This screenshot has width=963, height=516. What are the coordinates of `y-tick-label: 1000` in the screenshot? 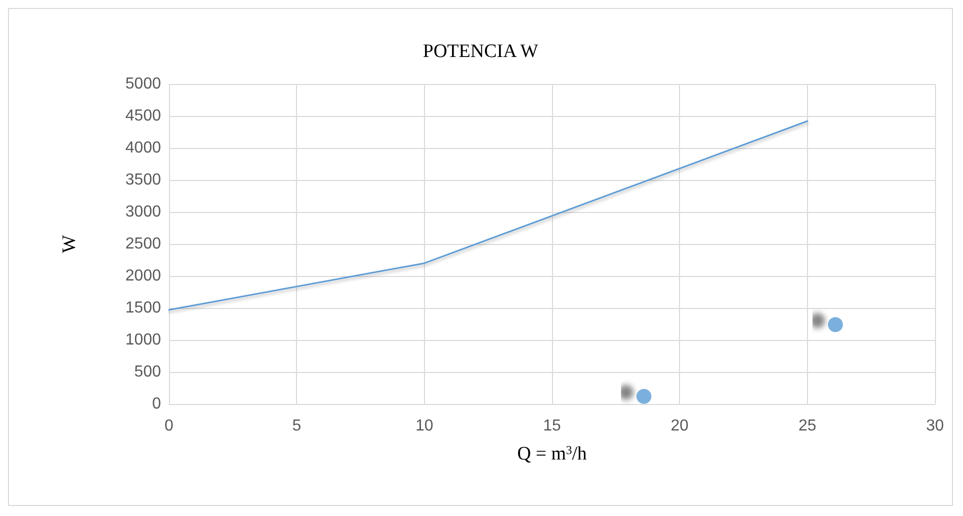 It's located at (143, 340).